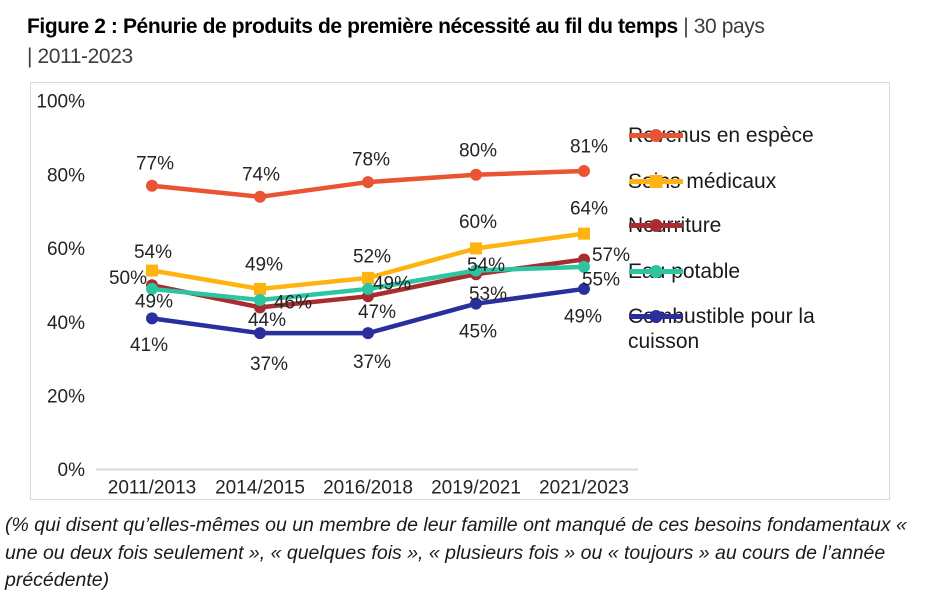  What do you see at coordinates (66, 175) in the screenshot?
I see `y-axis-tick: 80%` at bounding box center [66, 175].